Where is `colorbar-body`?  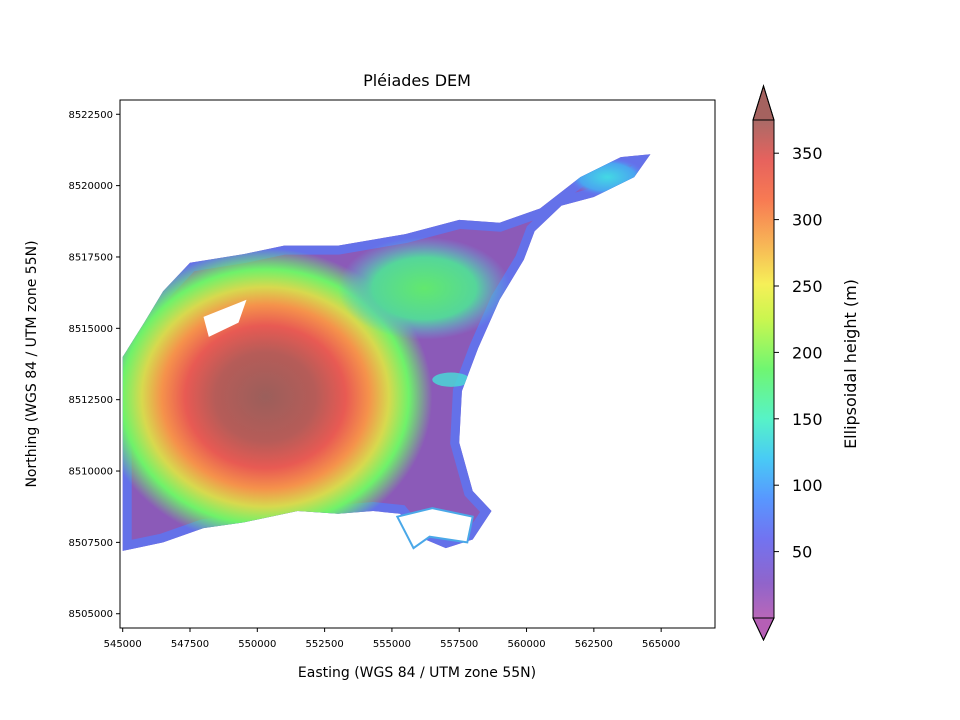
colorbar-body is located at coordinates (763, 369).